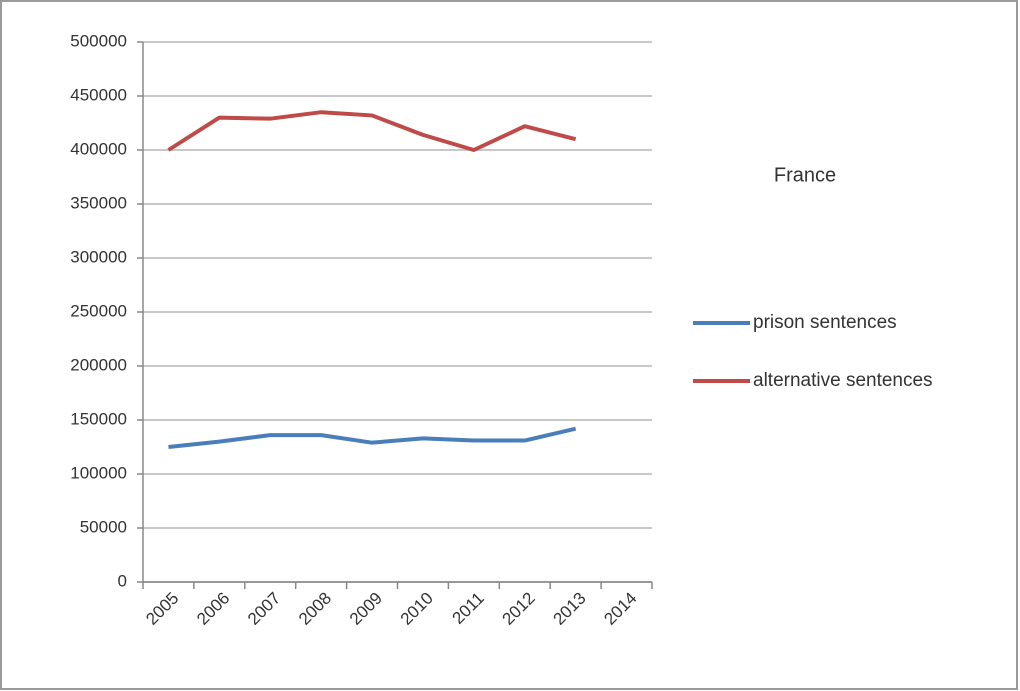 Image resolution: width=1020 pixels, height=691 pixels. What do you see at coordinates (98, 364) in the screenshot?
I see `y-tick-label: 200000` at bounding box center [98, 364].